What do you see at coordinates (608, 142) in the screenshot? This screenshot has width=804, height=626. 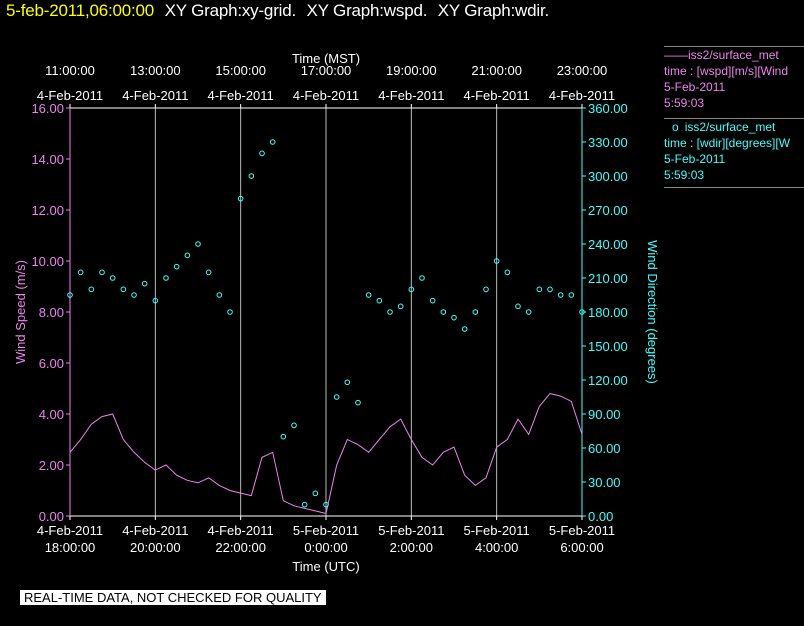 I see `y-right-tick-label: 330.00` at bounding box center [608, 142].